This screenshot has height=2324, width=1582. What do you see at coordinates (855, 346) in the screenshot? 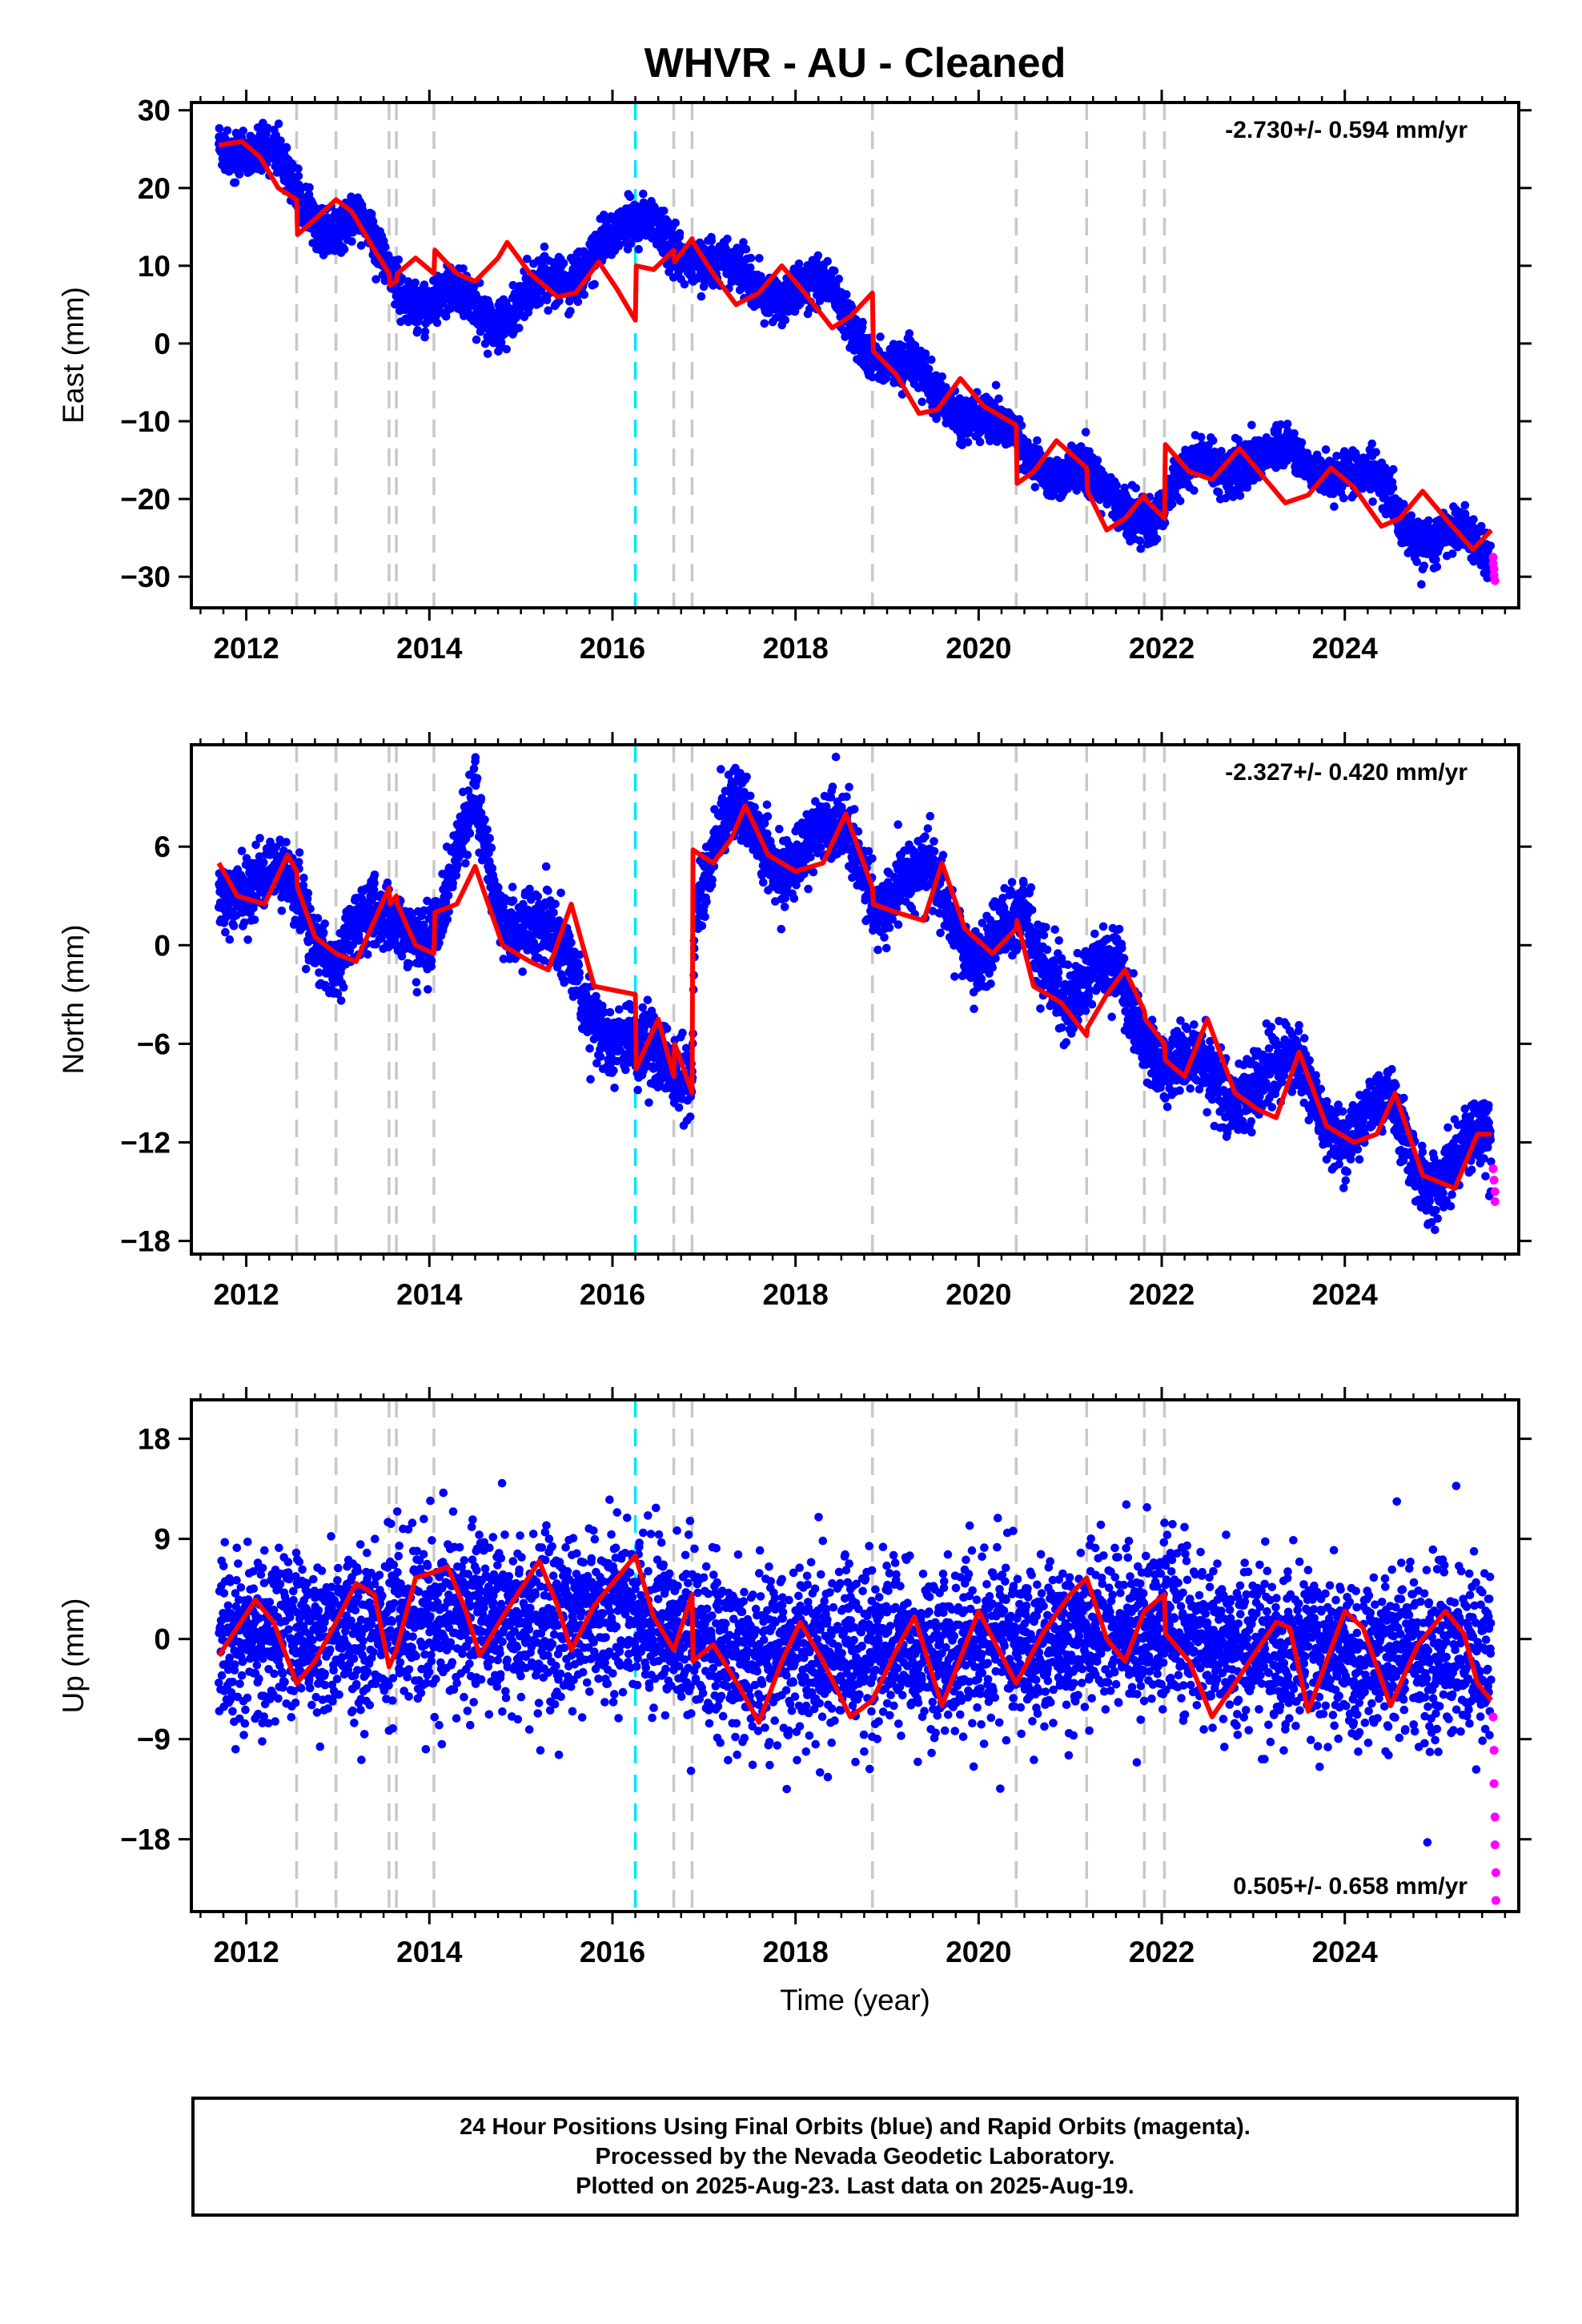
I see `east-model-line` at bounding box center [855, 346].